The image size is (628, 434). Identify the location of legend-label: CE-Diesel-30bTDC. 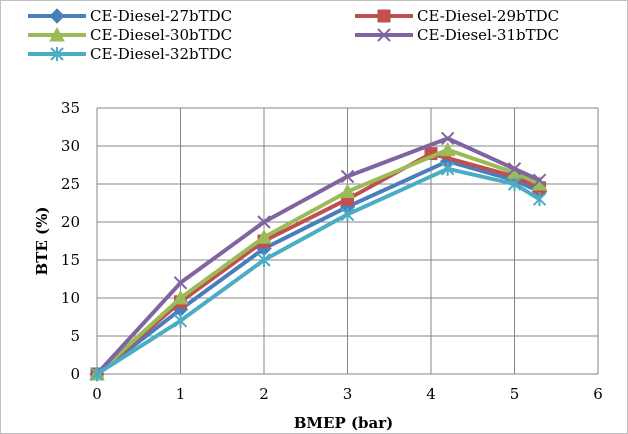
(161, 35).